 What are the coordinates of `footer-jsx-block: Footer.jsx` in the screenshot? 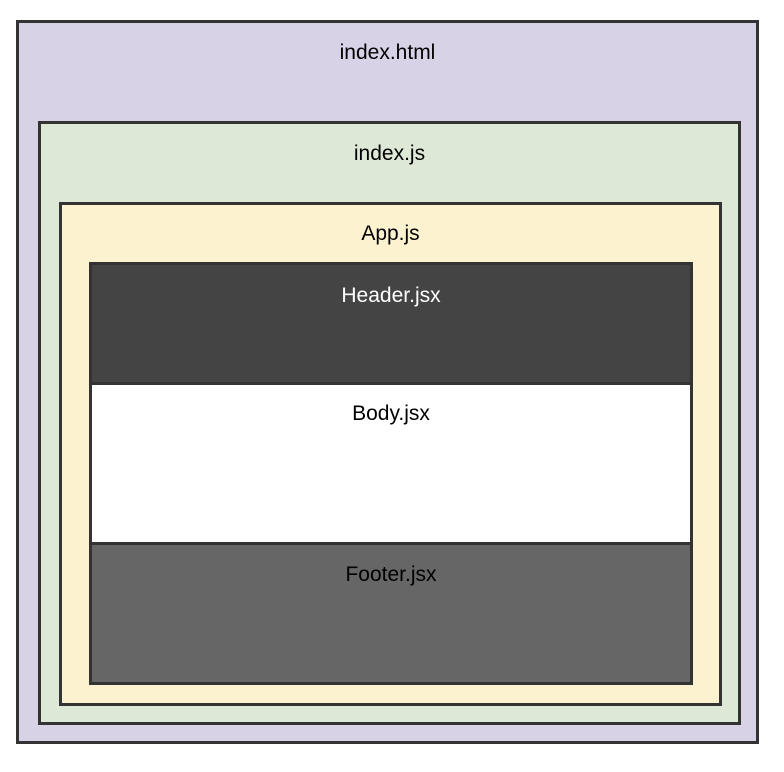 It's located at (391, 613).